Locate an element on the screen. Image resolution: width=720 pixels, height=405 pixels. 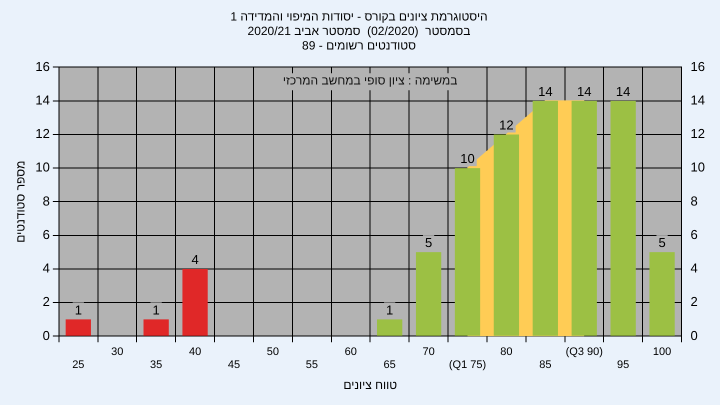
y-tick-label: 2 is located at coordinates (46, 302).